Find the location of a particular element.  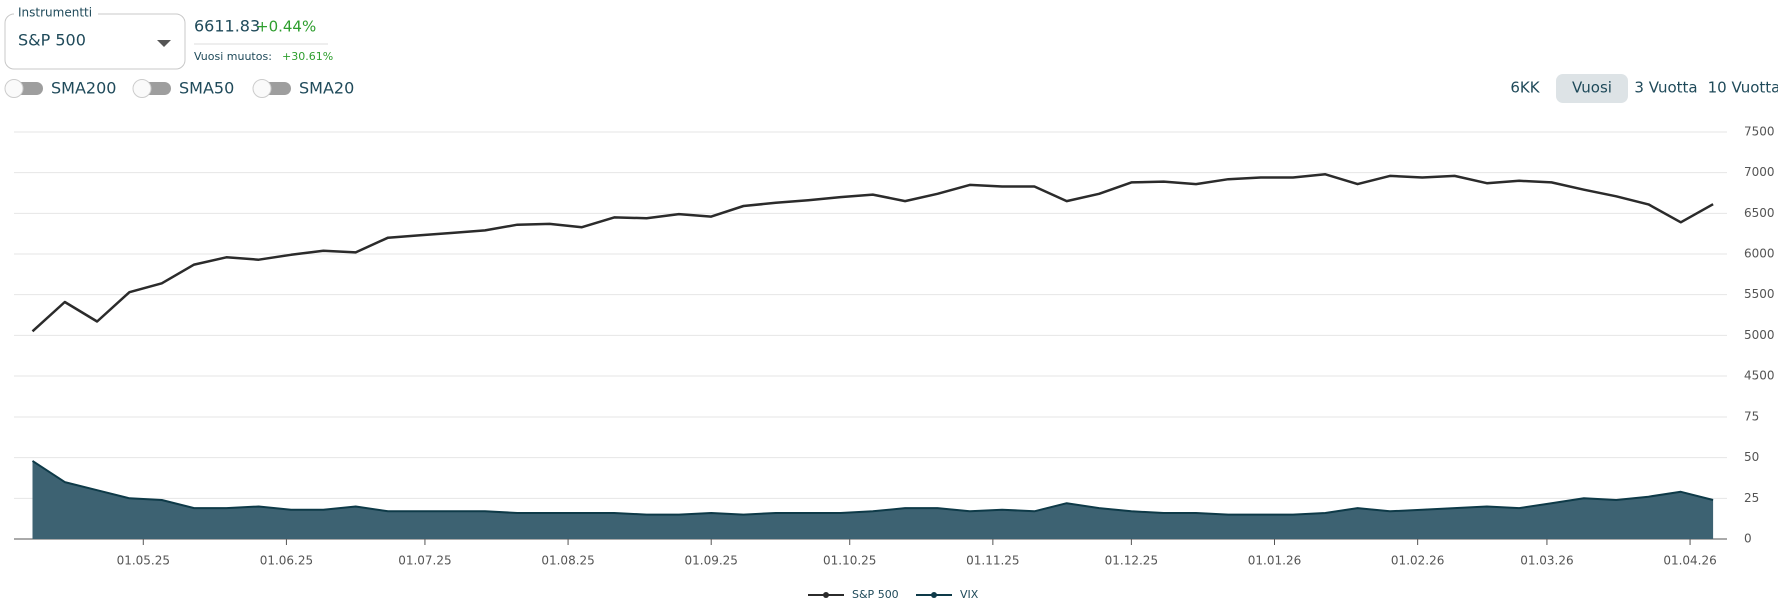

y-tick-label: 5500 is located at coordinates (1759, 294).